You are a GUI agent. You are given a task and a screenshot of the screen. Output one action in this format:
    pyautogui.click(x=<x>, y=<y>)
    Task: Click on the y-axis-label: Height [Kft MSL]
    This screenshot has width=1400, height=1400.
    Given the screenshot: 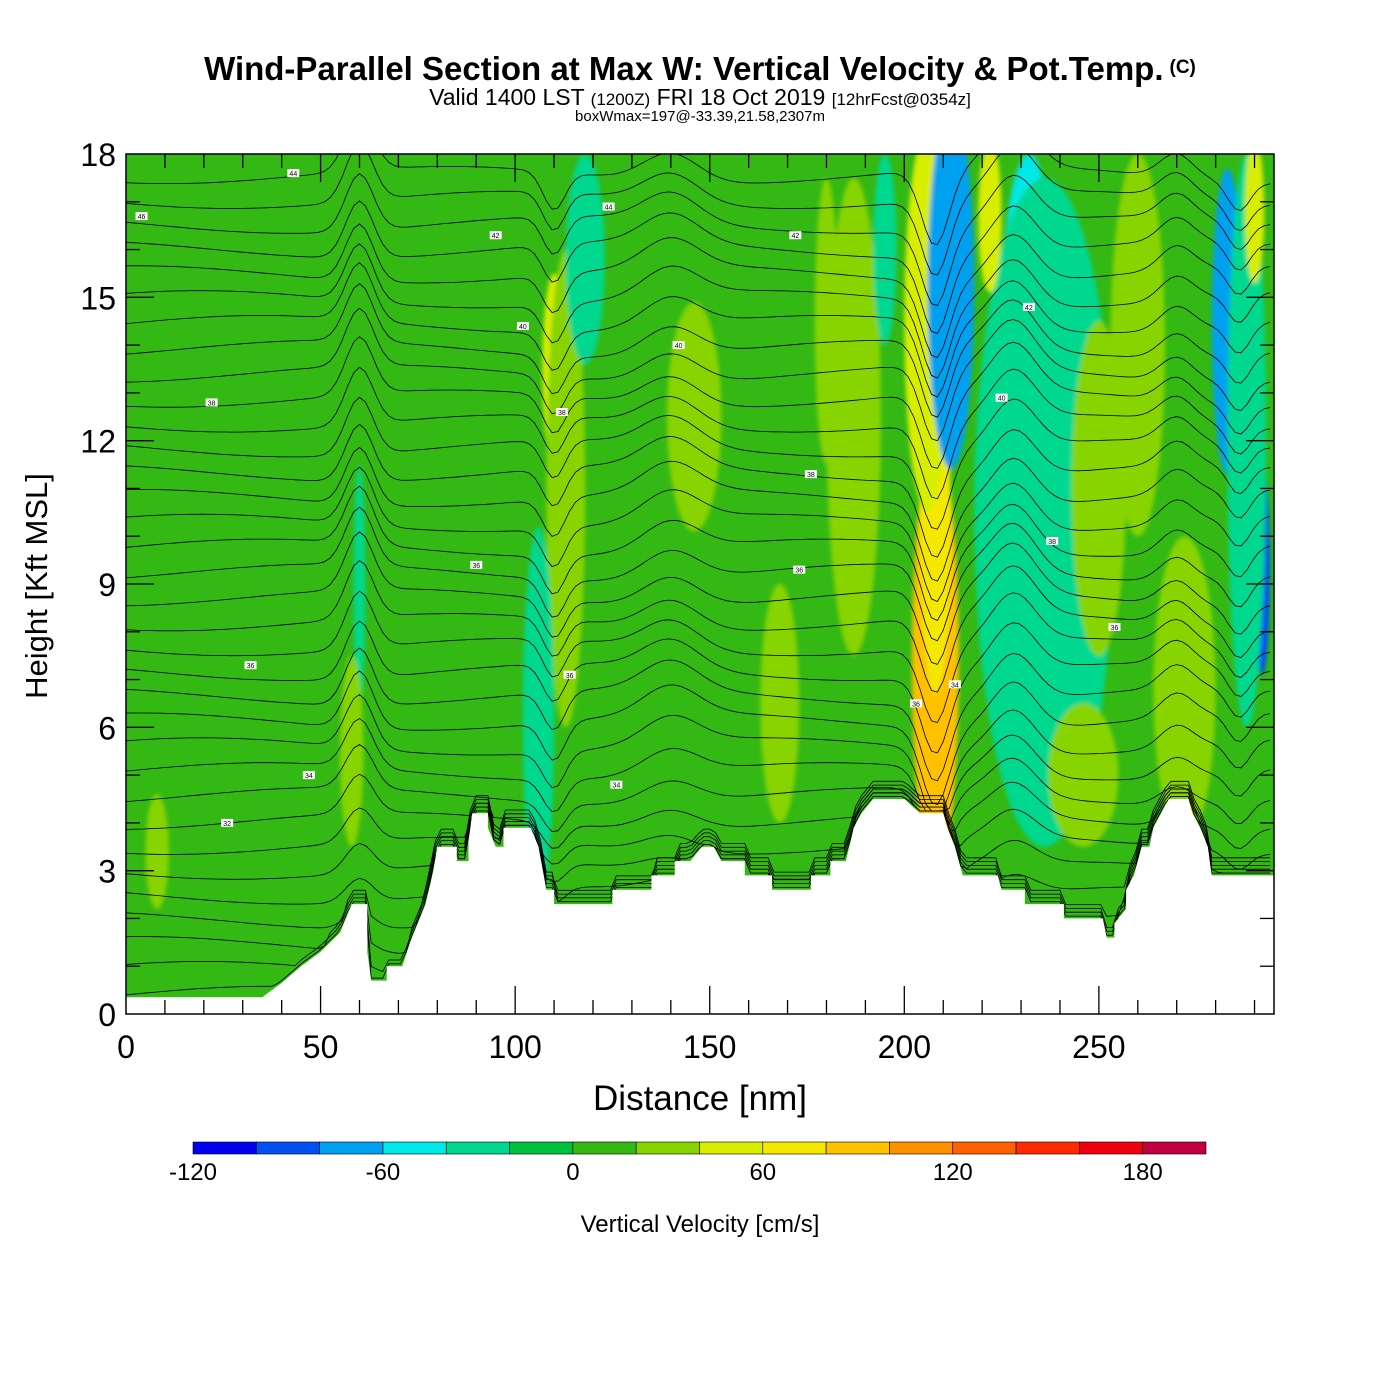 What is the action you would take?
    pyautogui.click(x=36, y=586)
    